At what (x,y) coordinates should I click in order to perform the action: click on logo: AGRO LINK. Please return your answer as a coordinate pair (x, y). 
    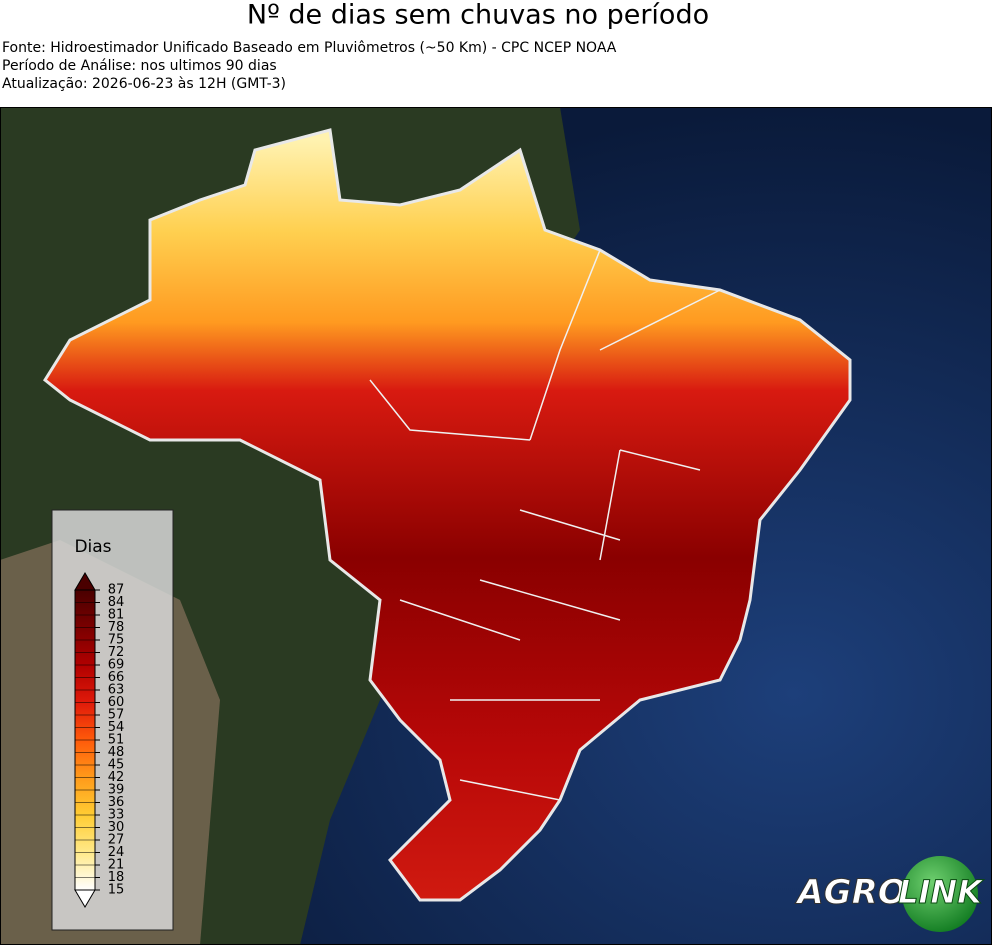
    Looking at the image, I should click on (889, 894).